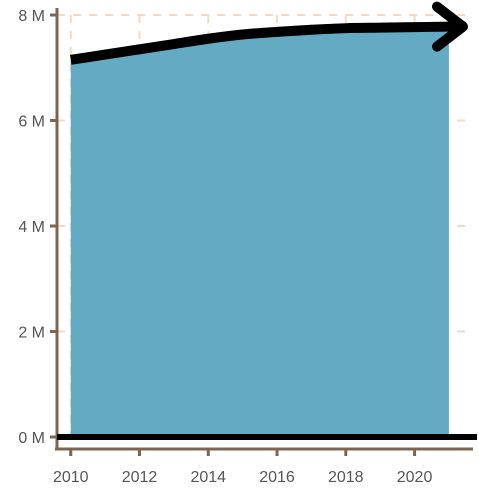  What do you see at coordinates (140, 477) in the screenshot?
I see `x-tick-label: 2012` at bounding box center [140, 477].